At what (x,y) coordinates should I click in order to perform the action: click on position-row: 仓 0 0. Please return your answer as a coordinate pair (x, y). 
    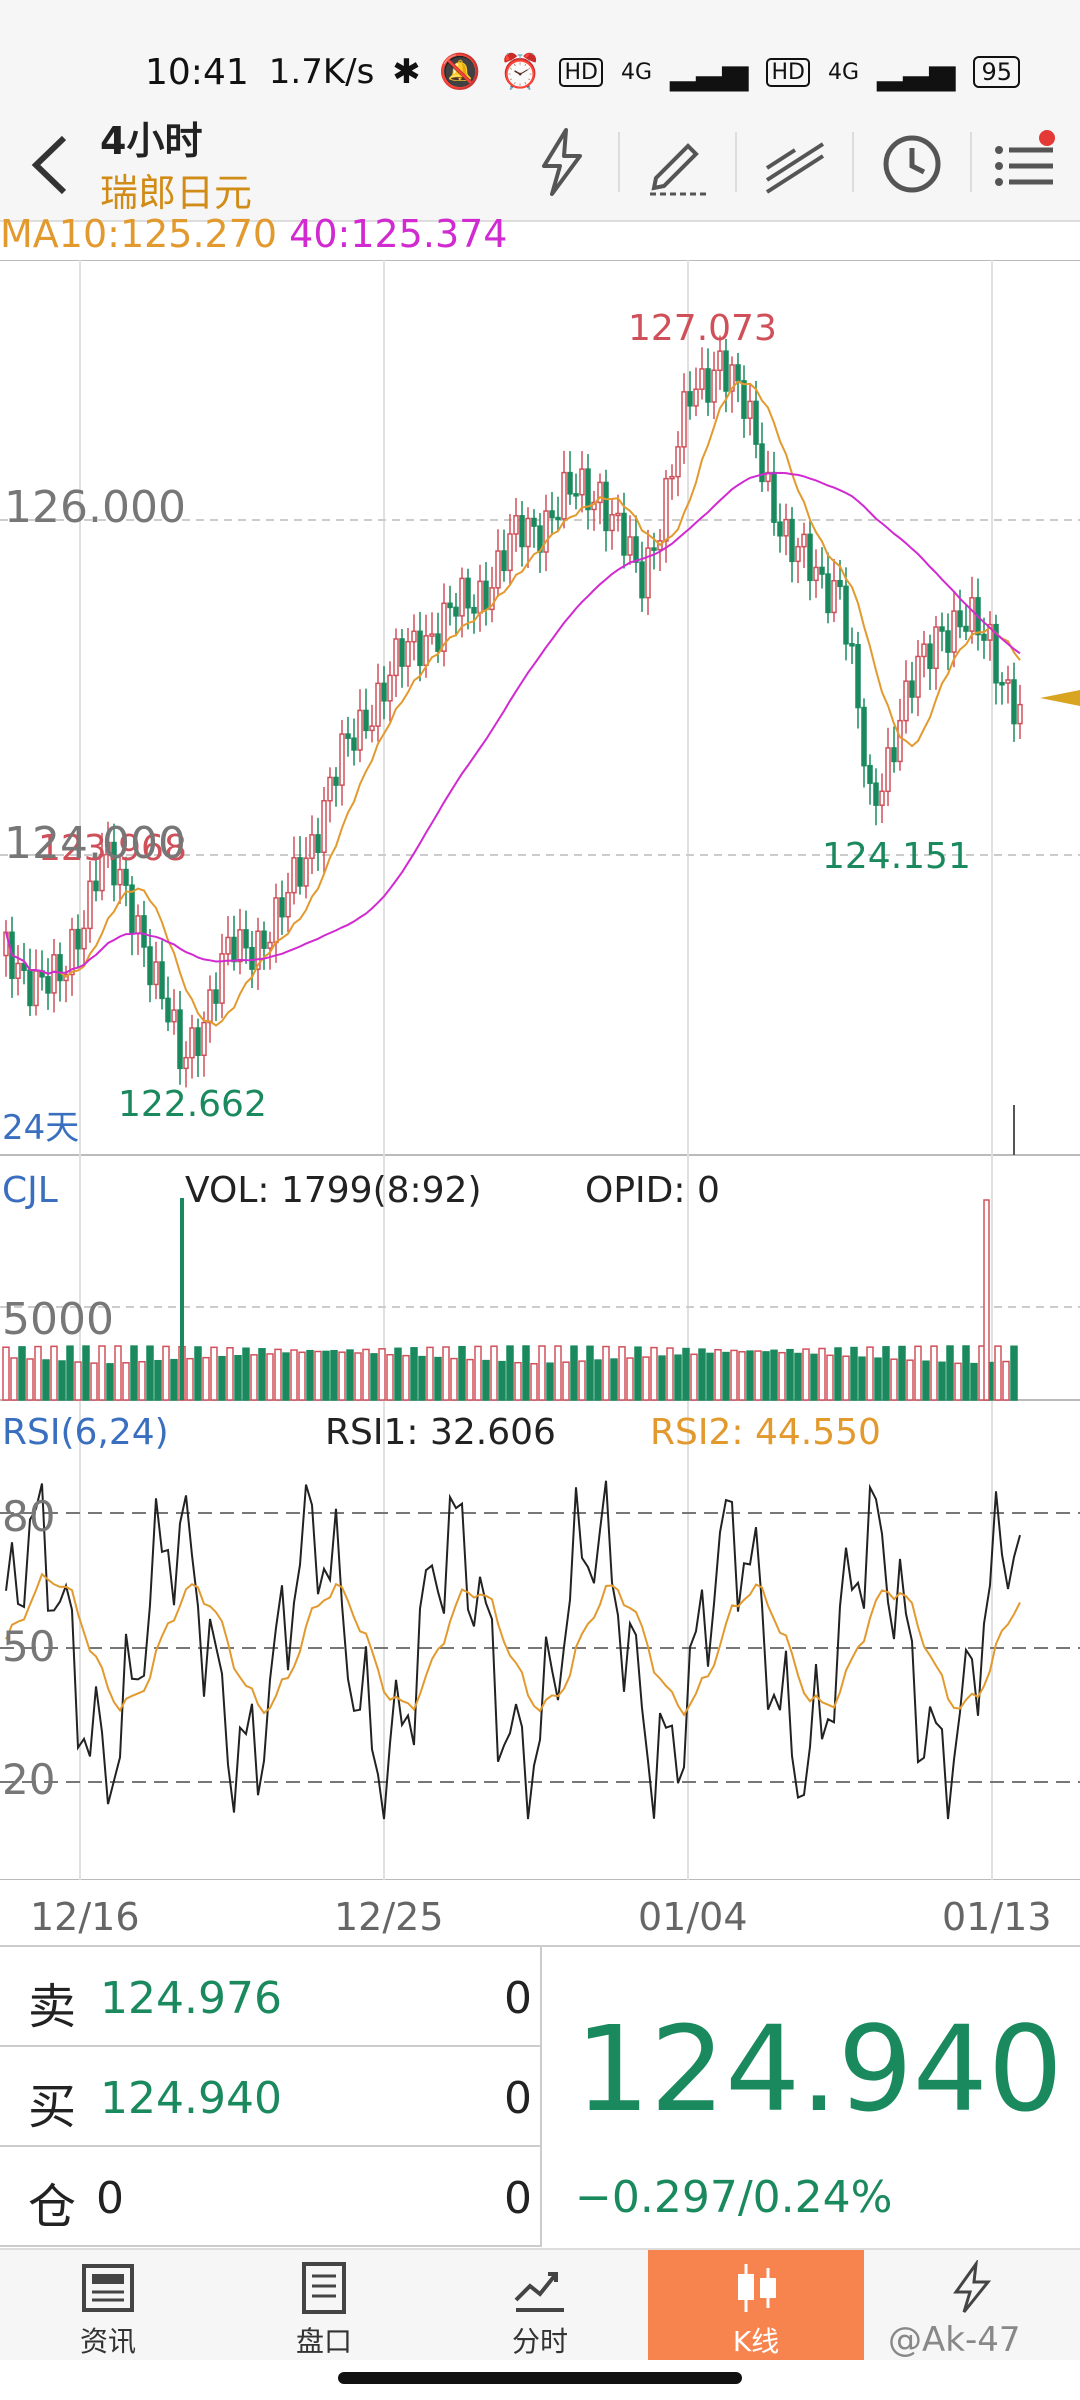
    Looking at the image, I should click on (271, 2197).